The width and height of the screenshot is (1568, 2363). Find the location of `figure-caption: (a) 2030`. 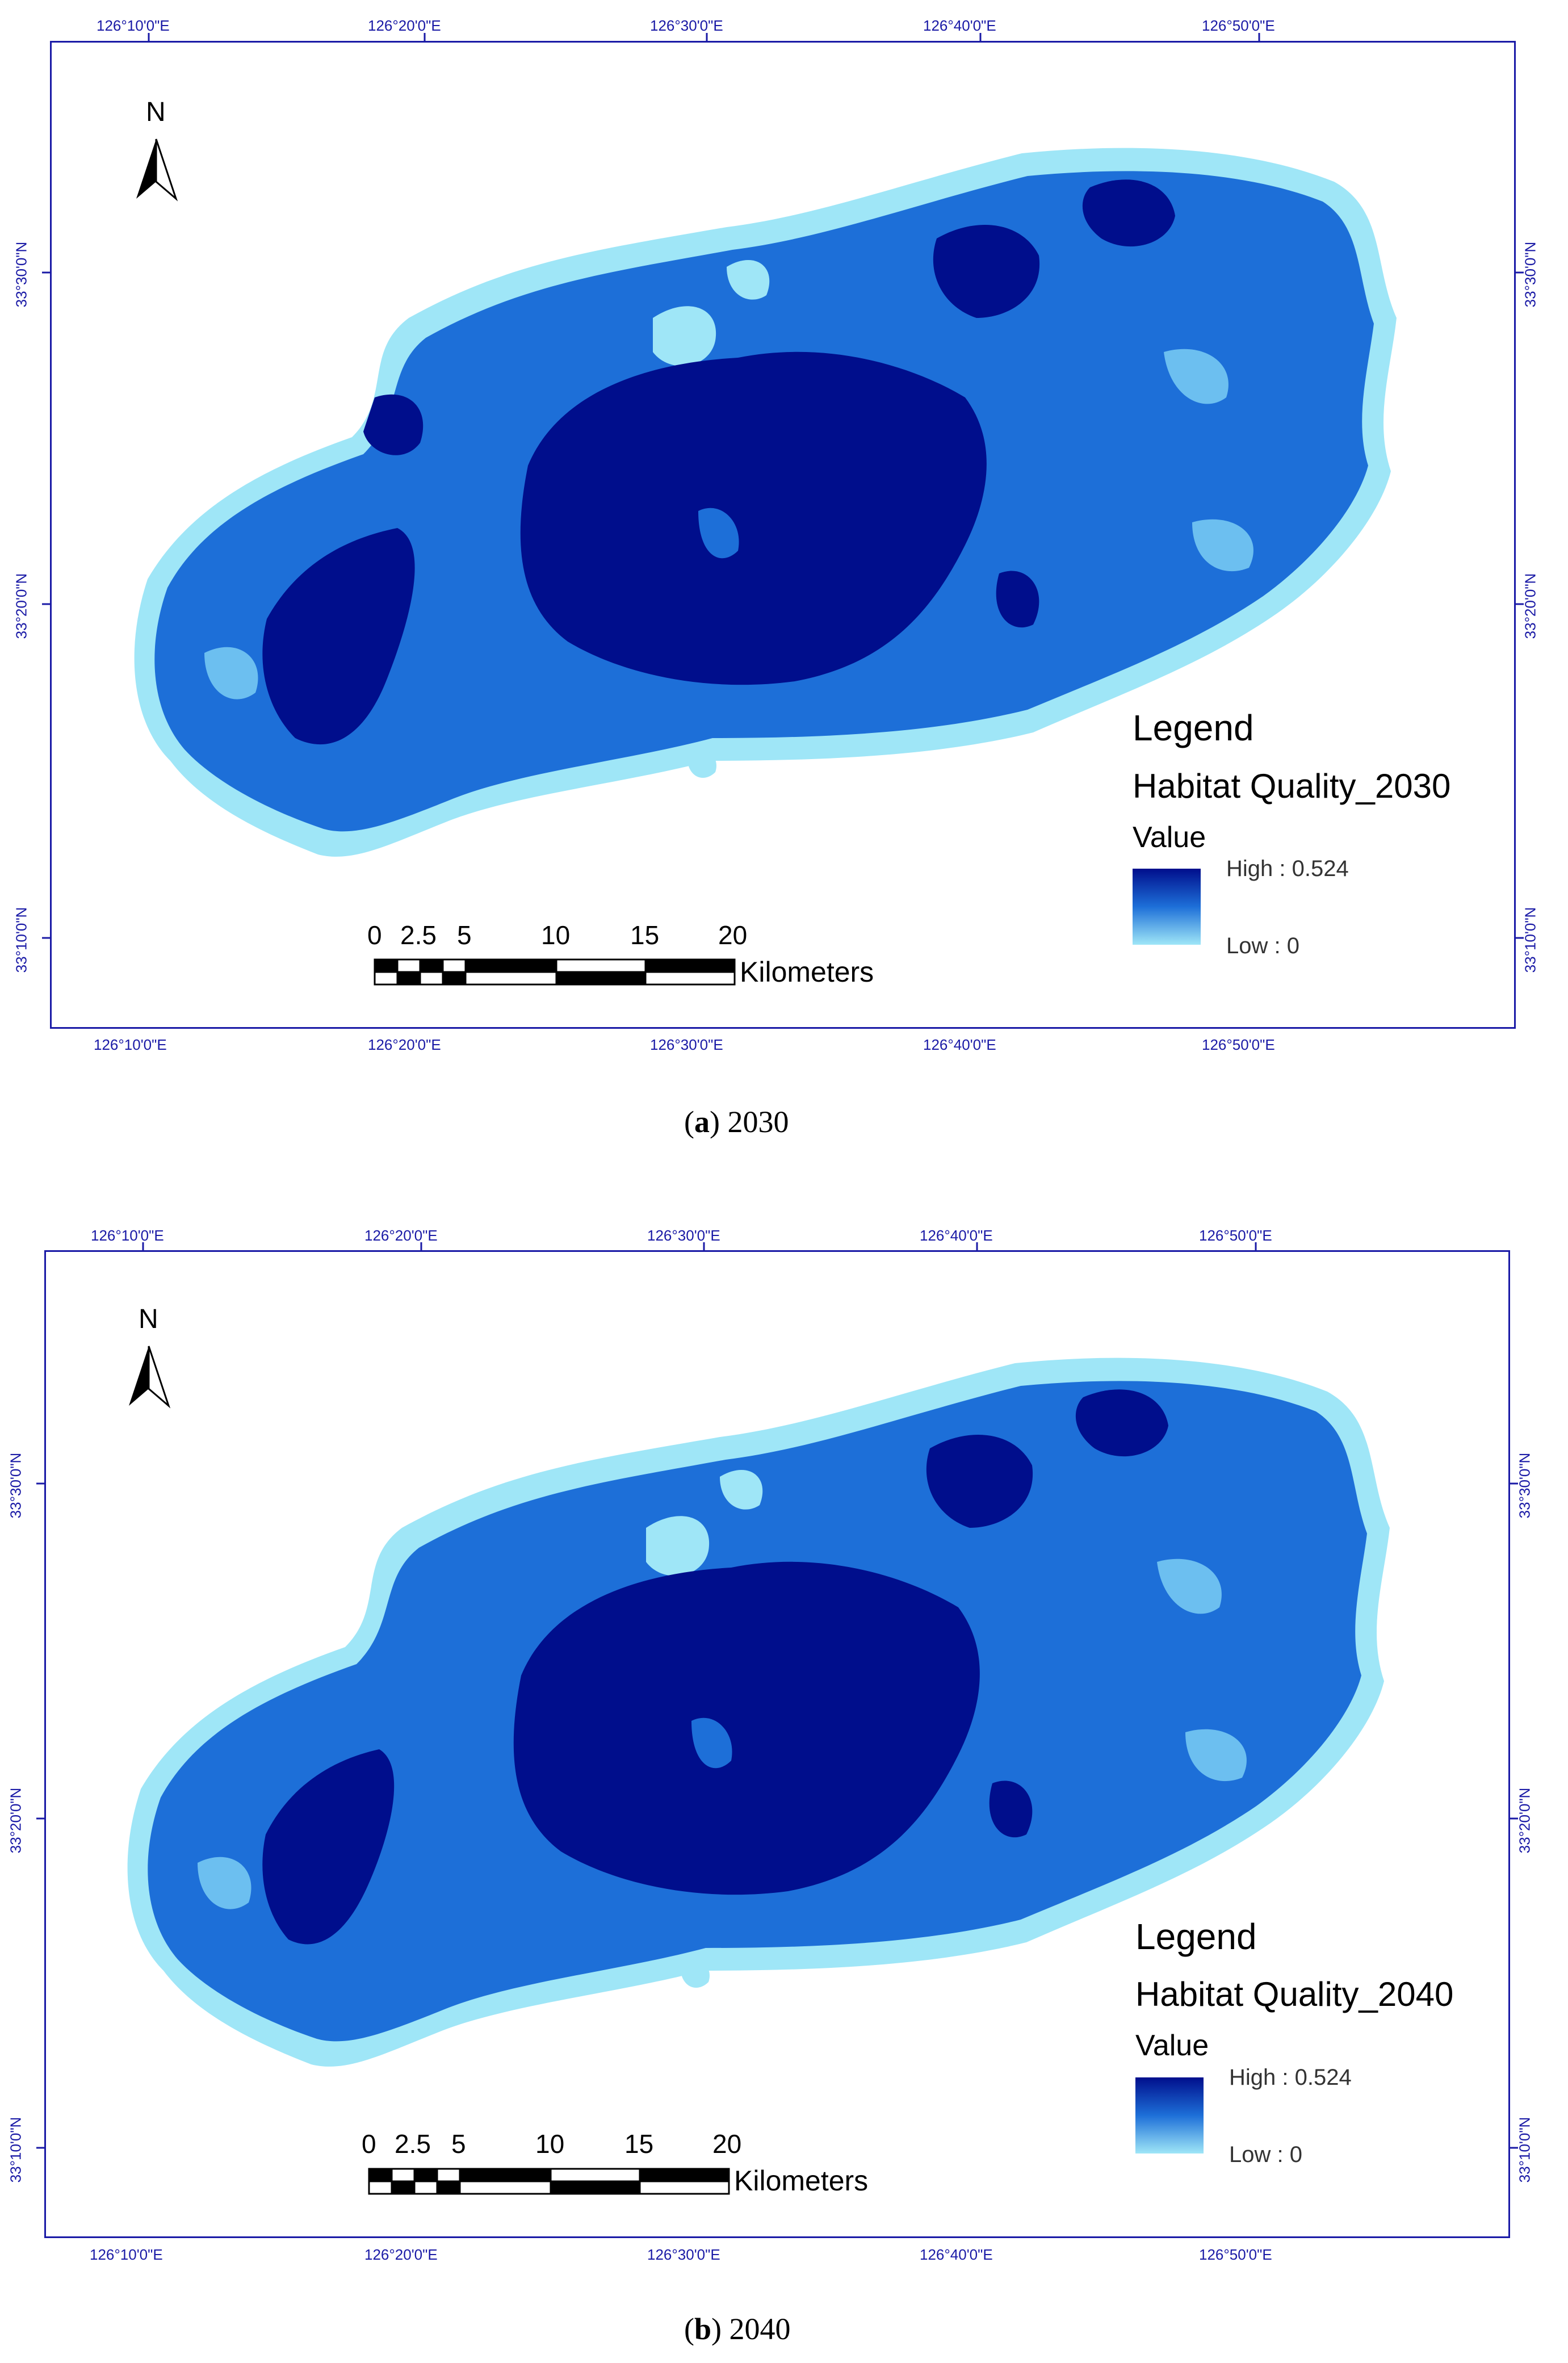

figure-caption: (a) 2030 is located at coordinates (736, 1122).